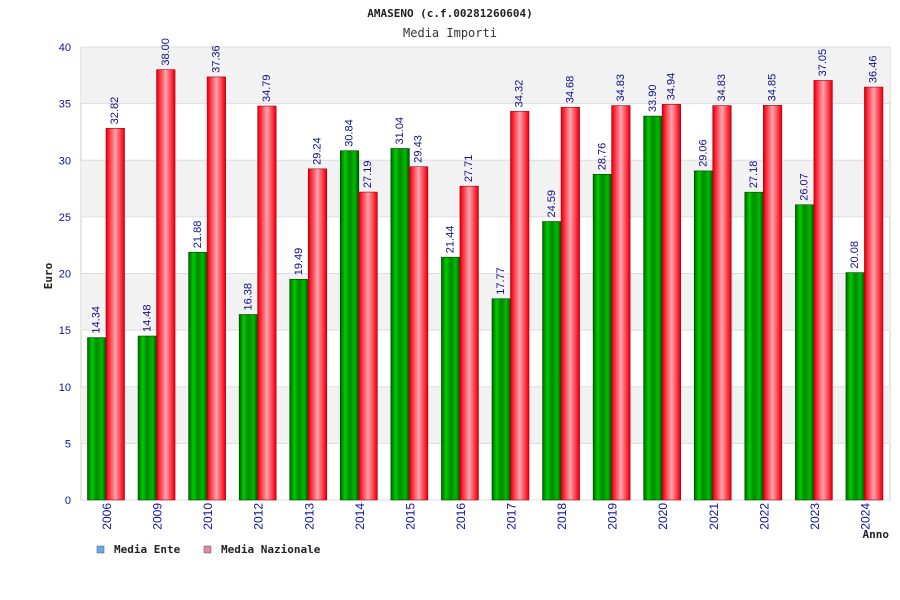 The image size is (900, 600). Describe the element at coordinates (271, 549) in the screenshot. I see `legend-label-media-nazionale: Media Nazionale` at that location.